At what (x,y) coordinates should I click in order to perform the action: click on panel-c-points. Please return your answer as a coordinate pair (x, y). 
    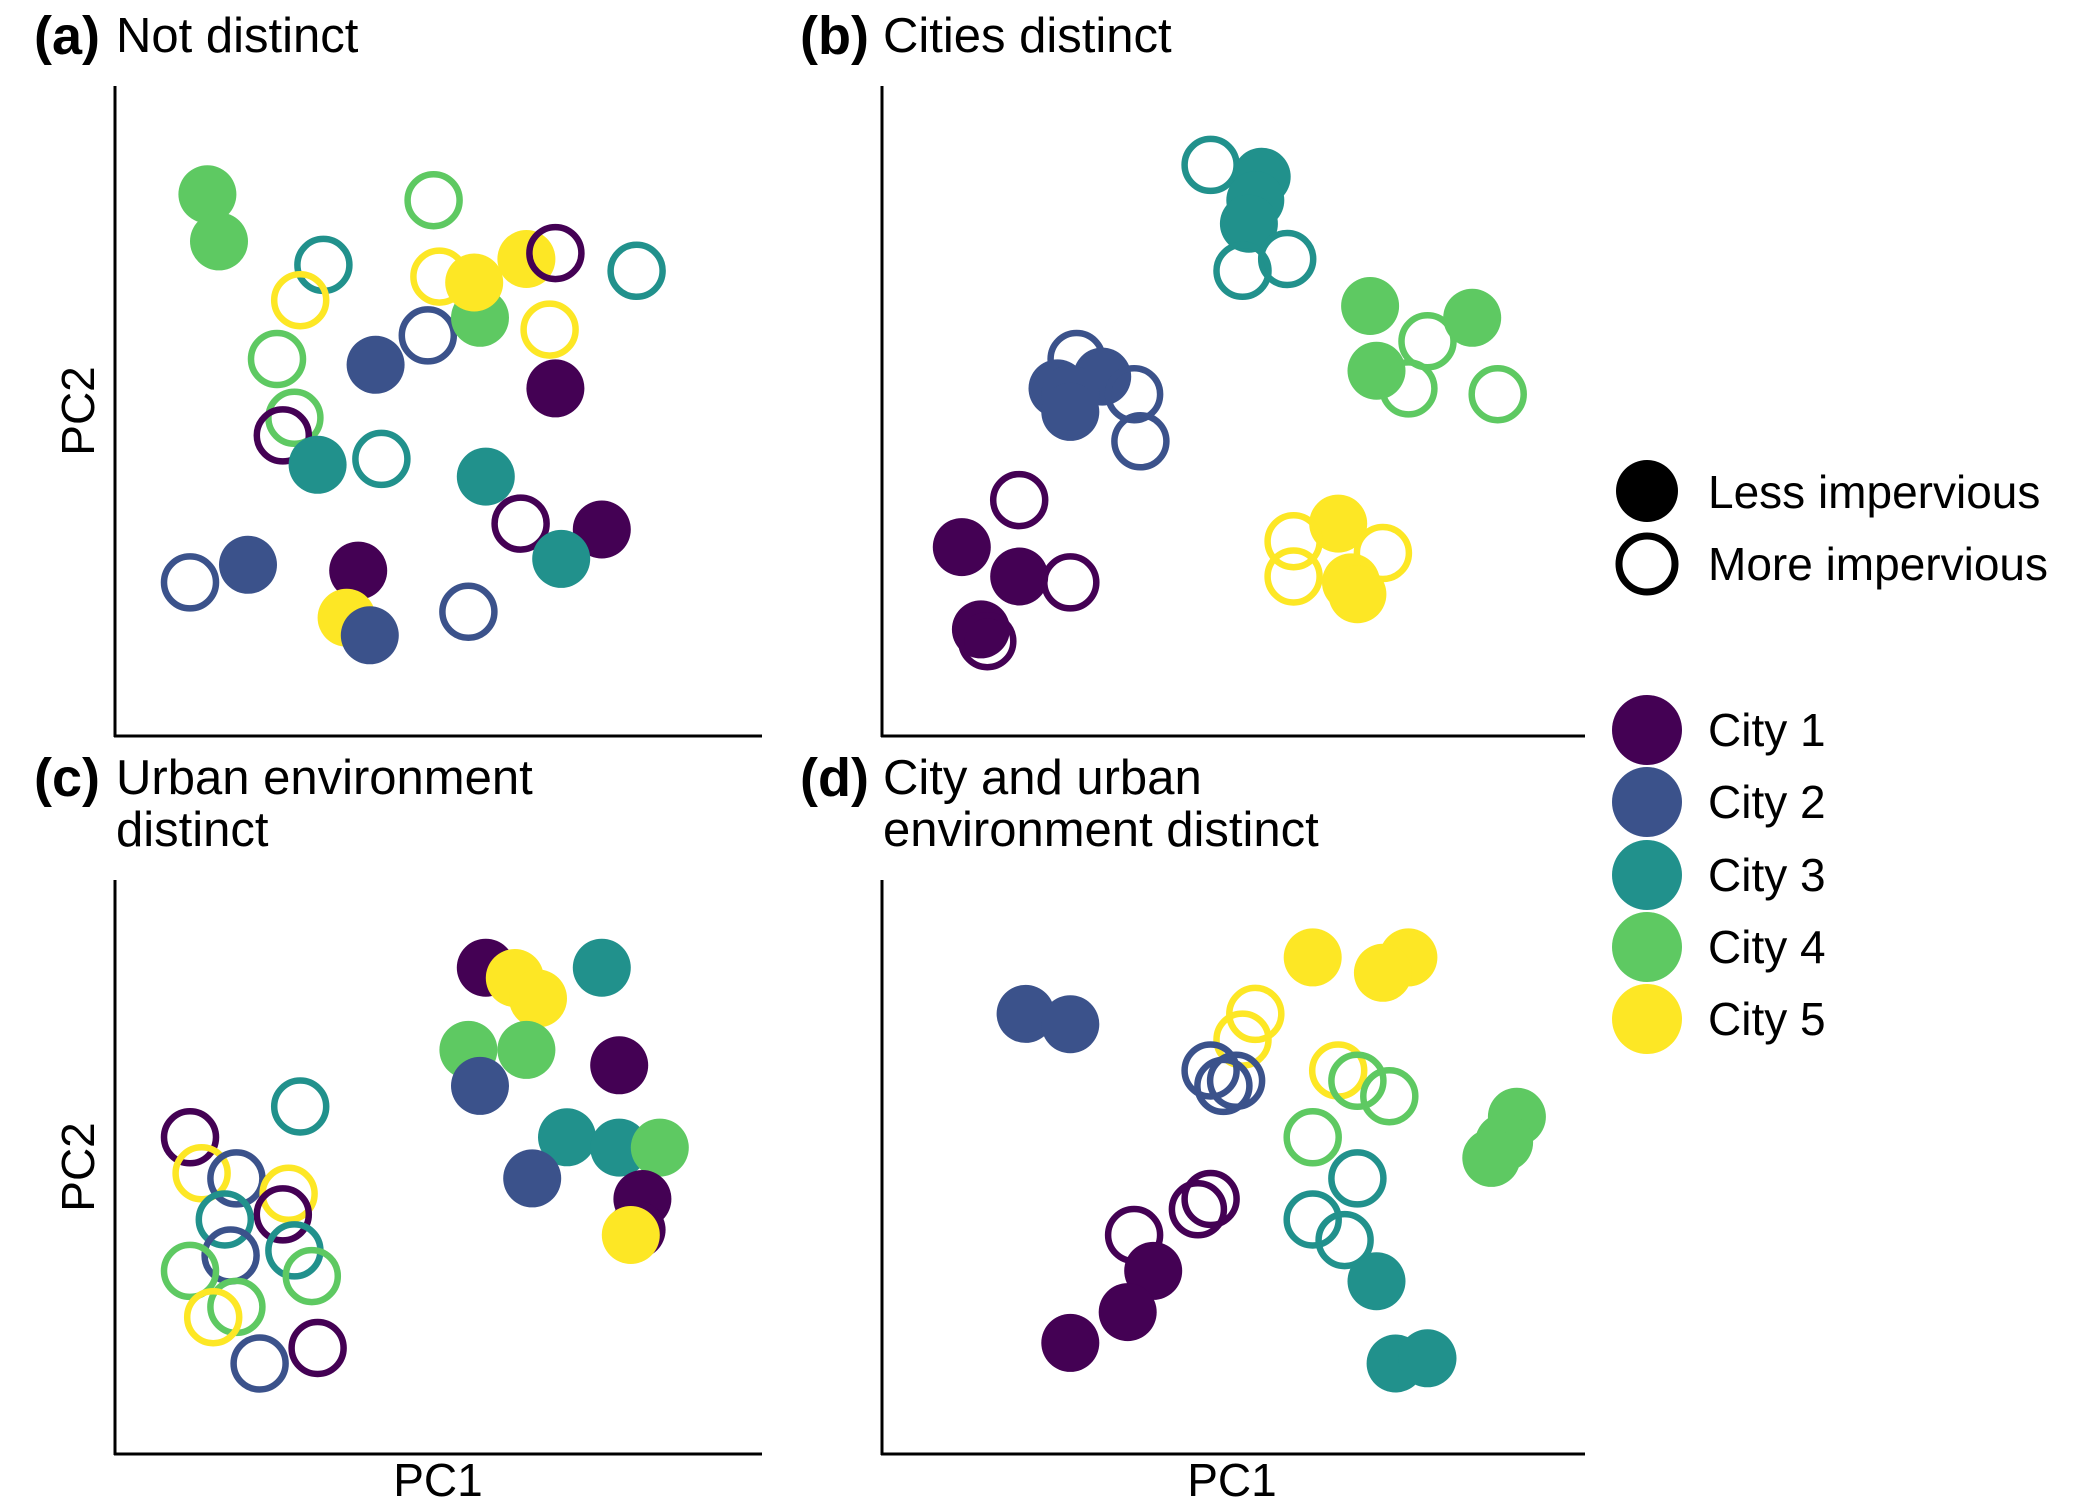
    Looking at the image, I should click on (424, 1165).